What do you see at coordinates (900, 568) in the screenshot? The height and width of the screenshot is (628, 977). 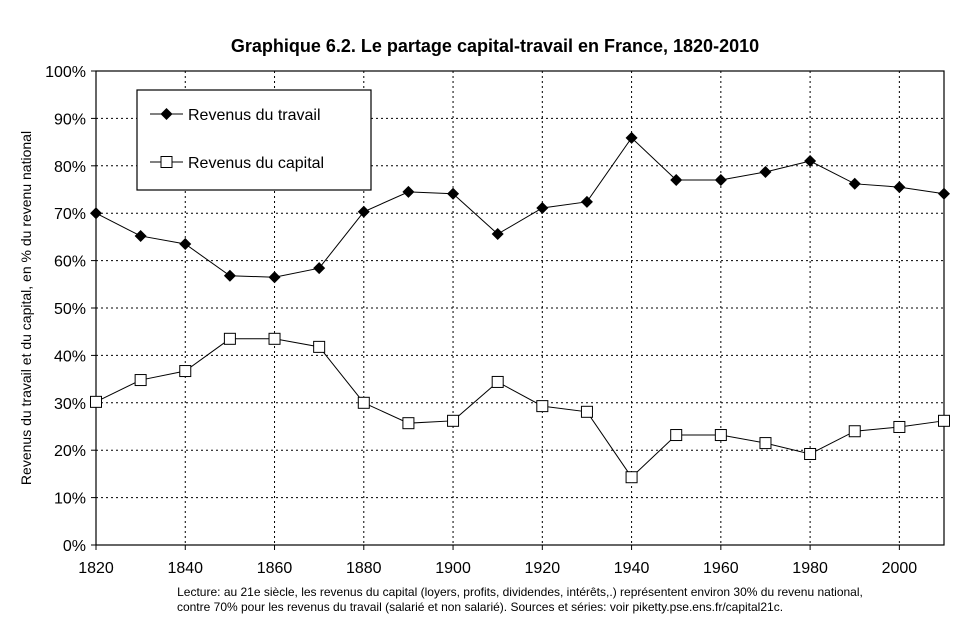 I see `x-tick-label: 2000` at bounding box center [900, 568].